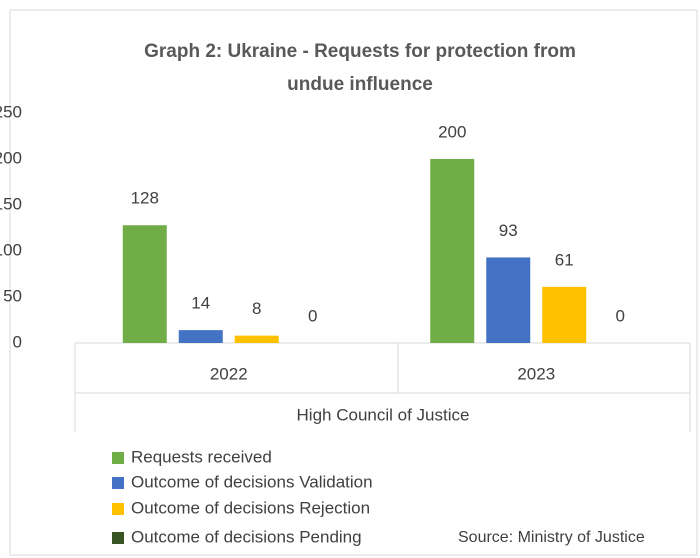 The width and height of the screenshot is (700, 558). Describe the element at coordinates (11, 157) in the screenshot. I see `y-tick-label: 200` at that location.